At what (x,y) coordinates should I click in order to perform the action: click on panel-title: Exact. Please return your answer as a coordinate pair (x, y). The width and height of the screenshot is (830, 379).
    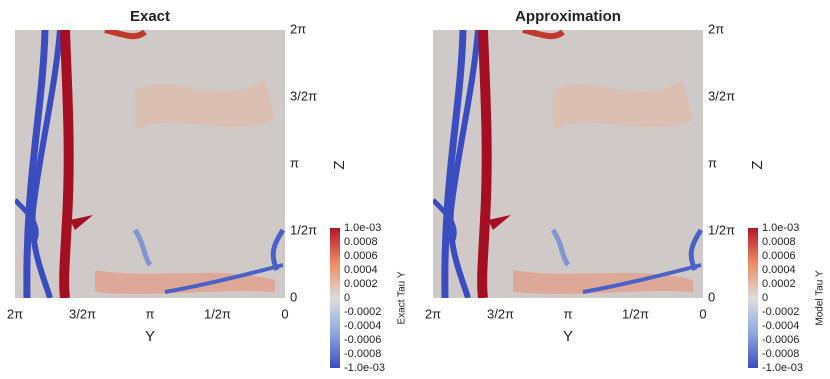
    Looking at the image, I should click on (150, 16).